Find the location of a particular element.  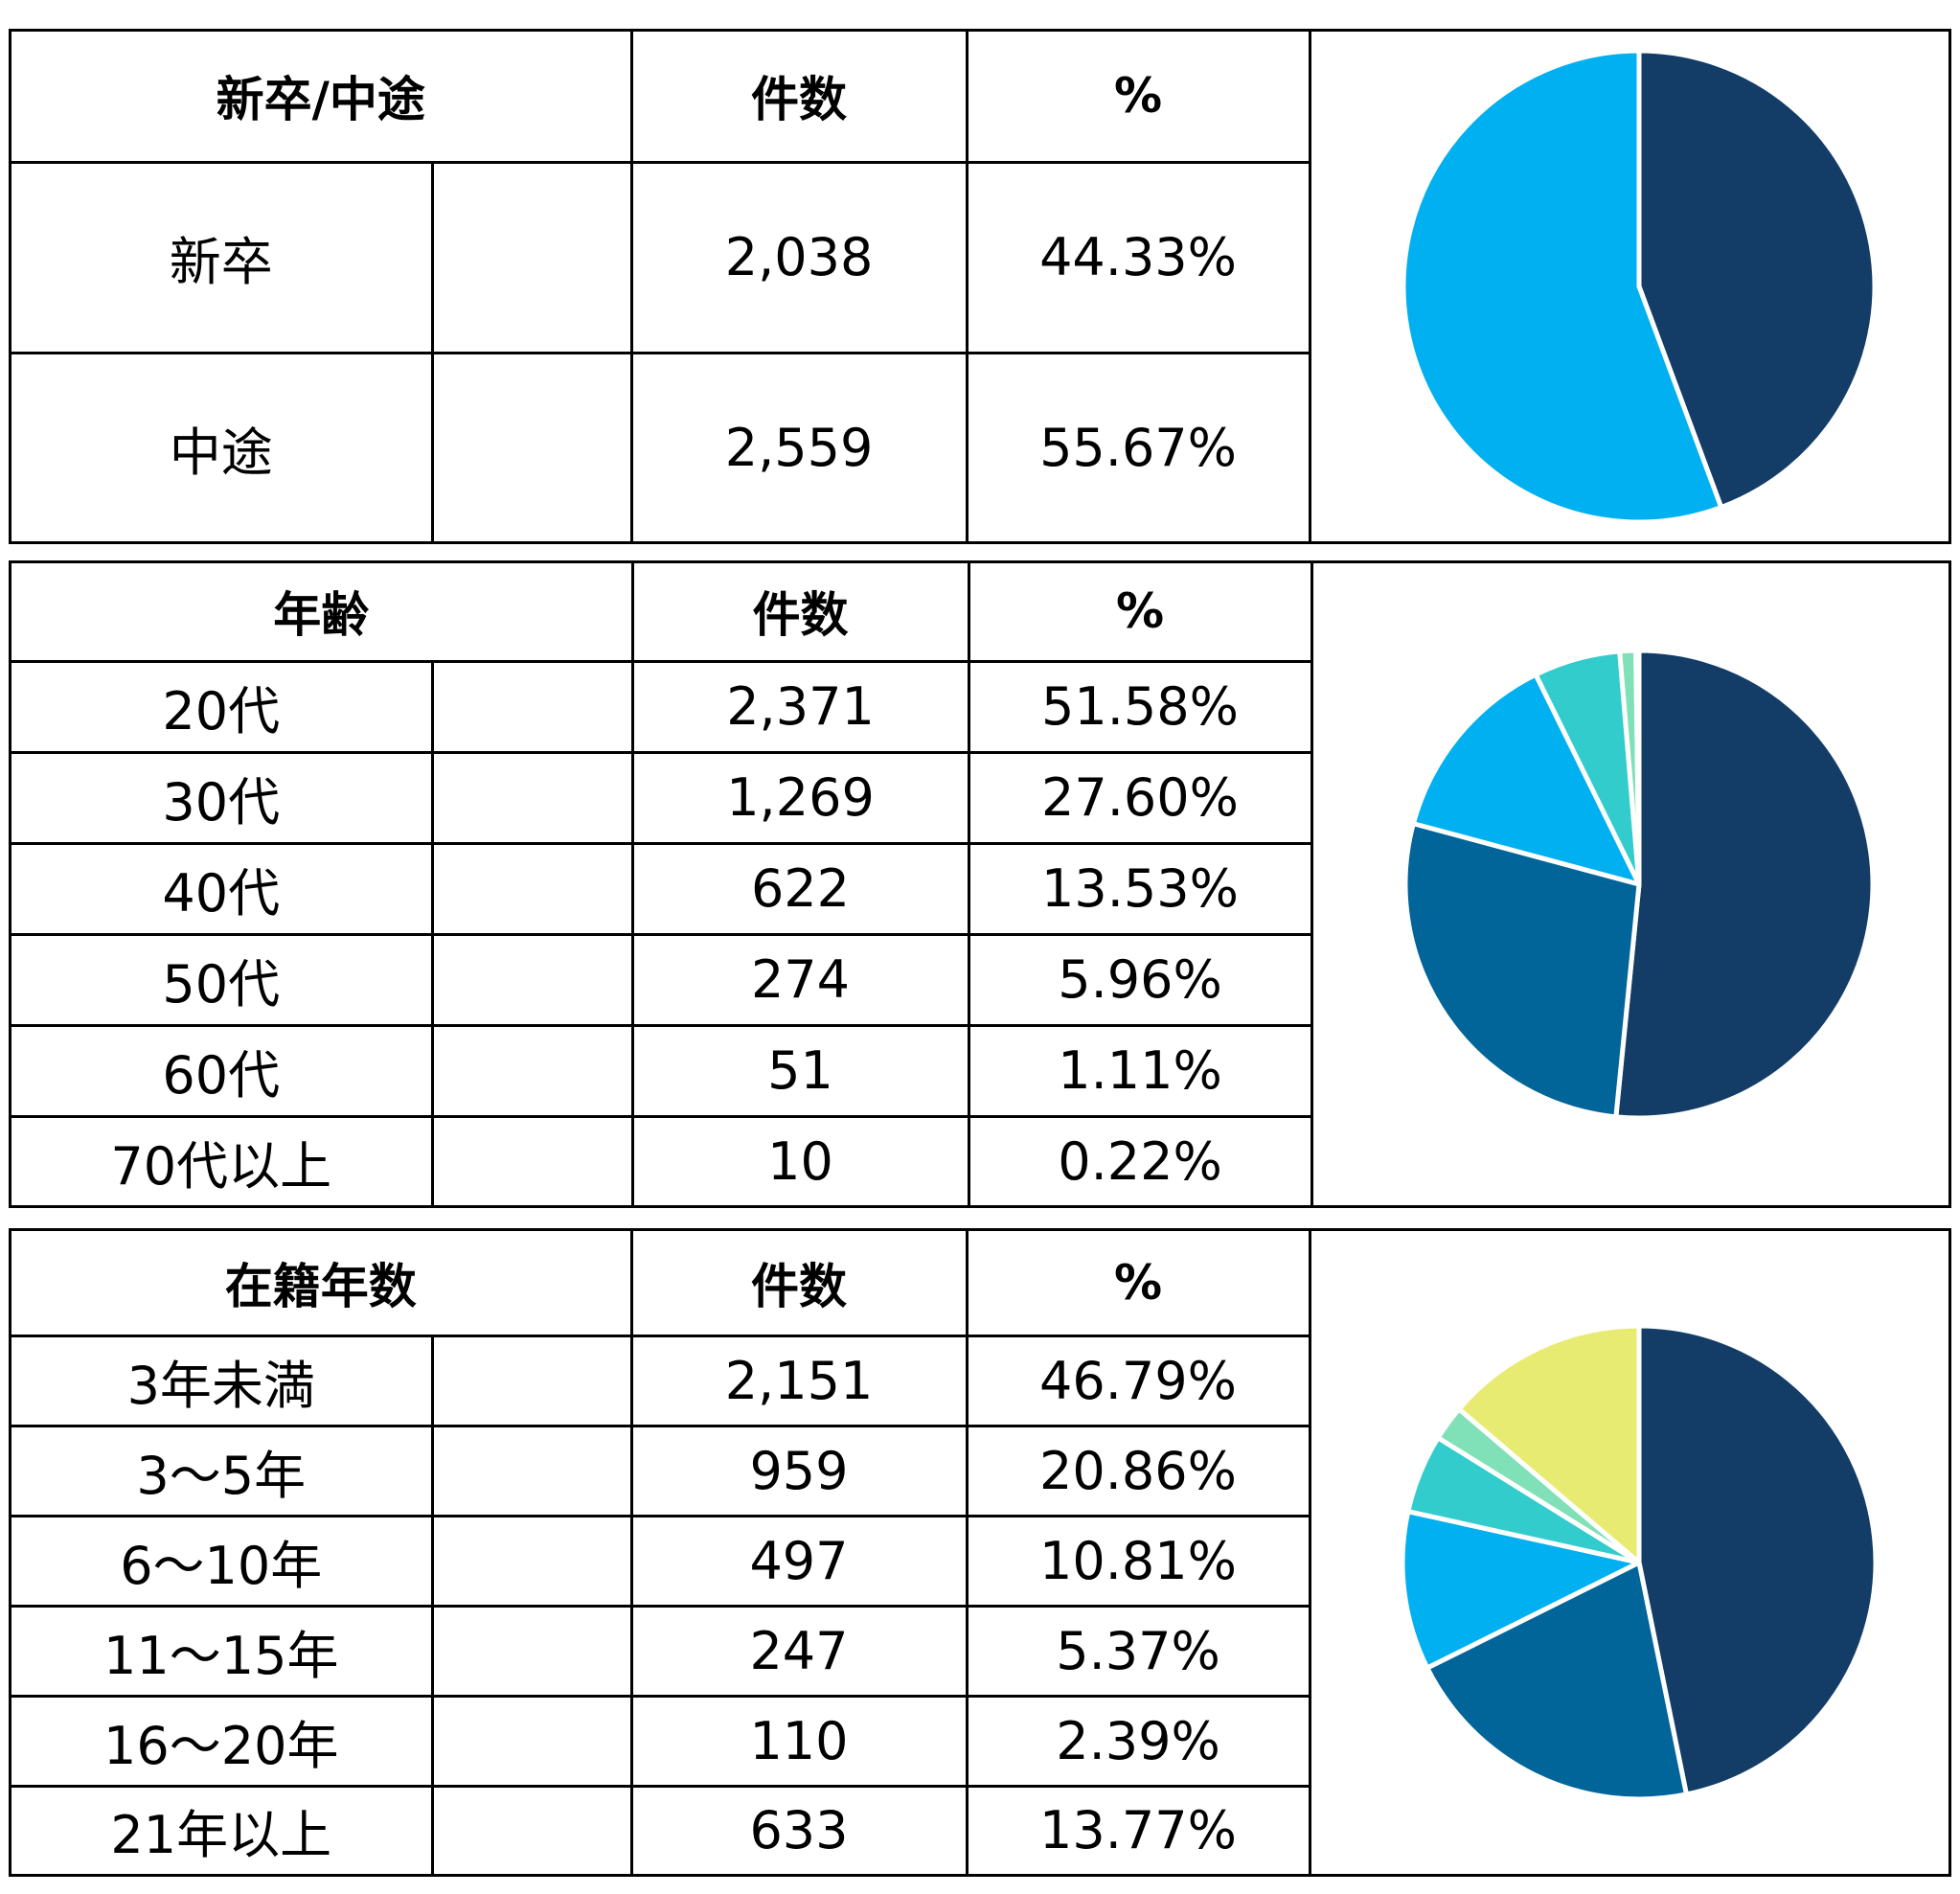

age-pie-chart is located at coordinates (1639, 884).